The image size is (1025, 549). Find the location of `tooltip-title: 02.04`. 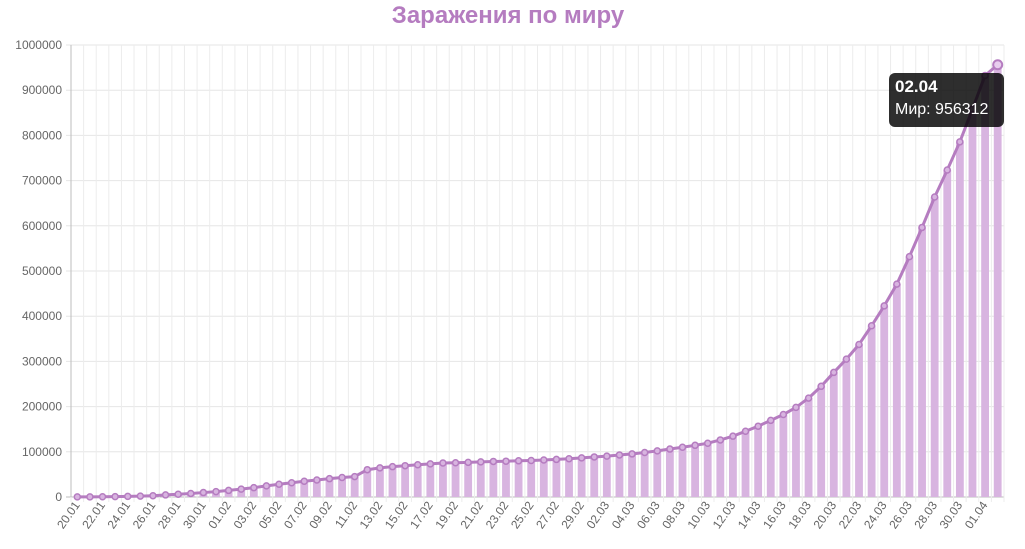

tooltip-title: 02.04 is located at coordinates (916, 86).